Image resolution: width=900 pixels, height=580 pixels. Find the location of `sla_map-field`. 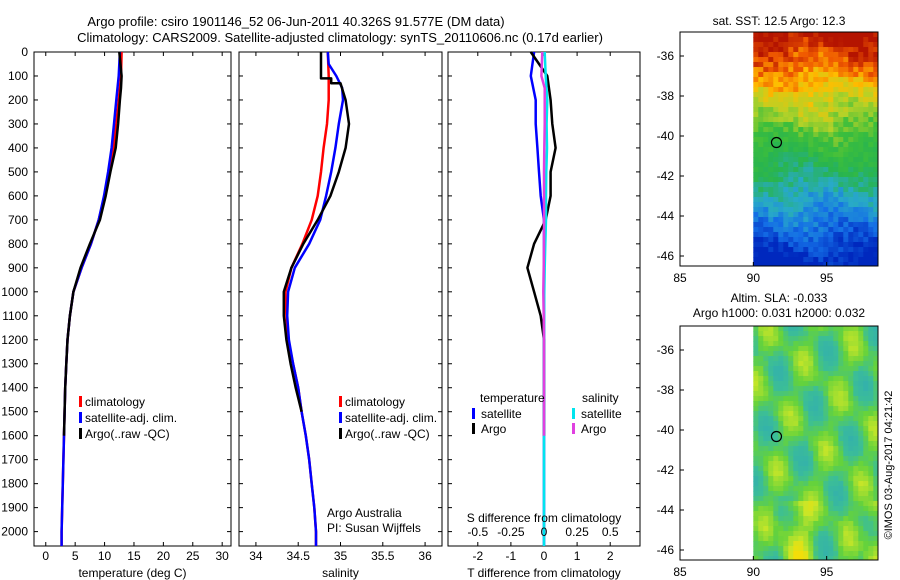

sla_map-field is located at coordinates (815, 443).